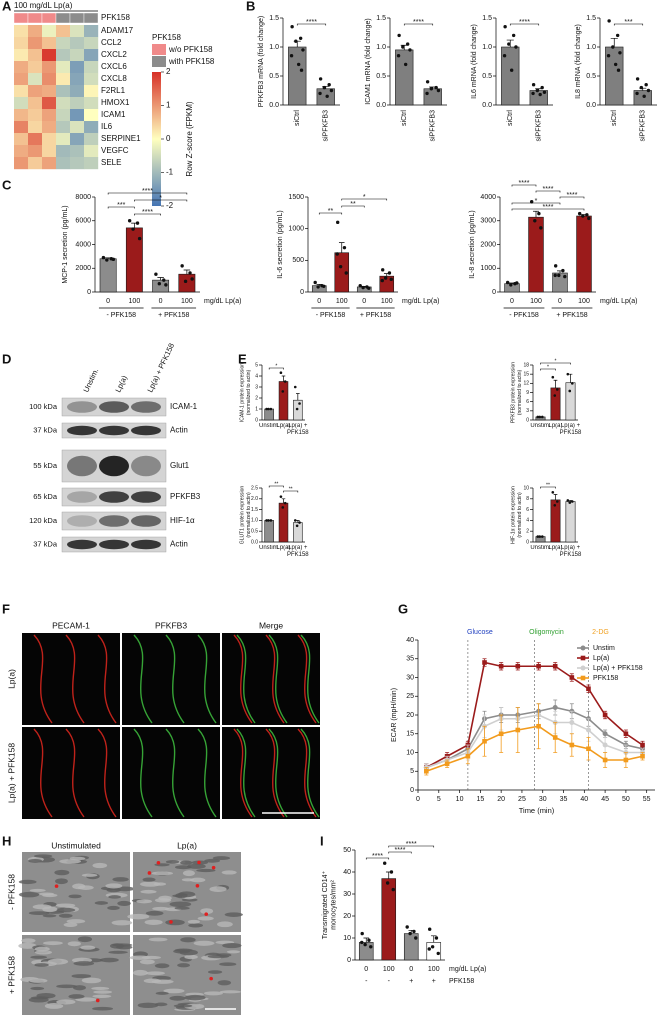 The width and height of the screenshot is (666, 1017). Describe the element at coordinates (578, 61) in the screenshot. I see `y-axis-label: IL8 mRNA (fold change)` at that location.